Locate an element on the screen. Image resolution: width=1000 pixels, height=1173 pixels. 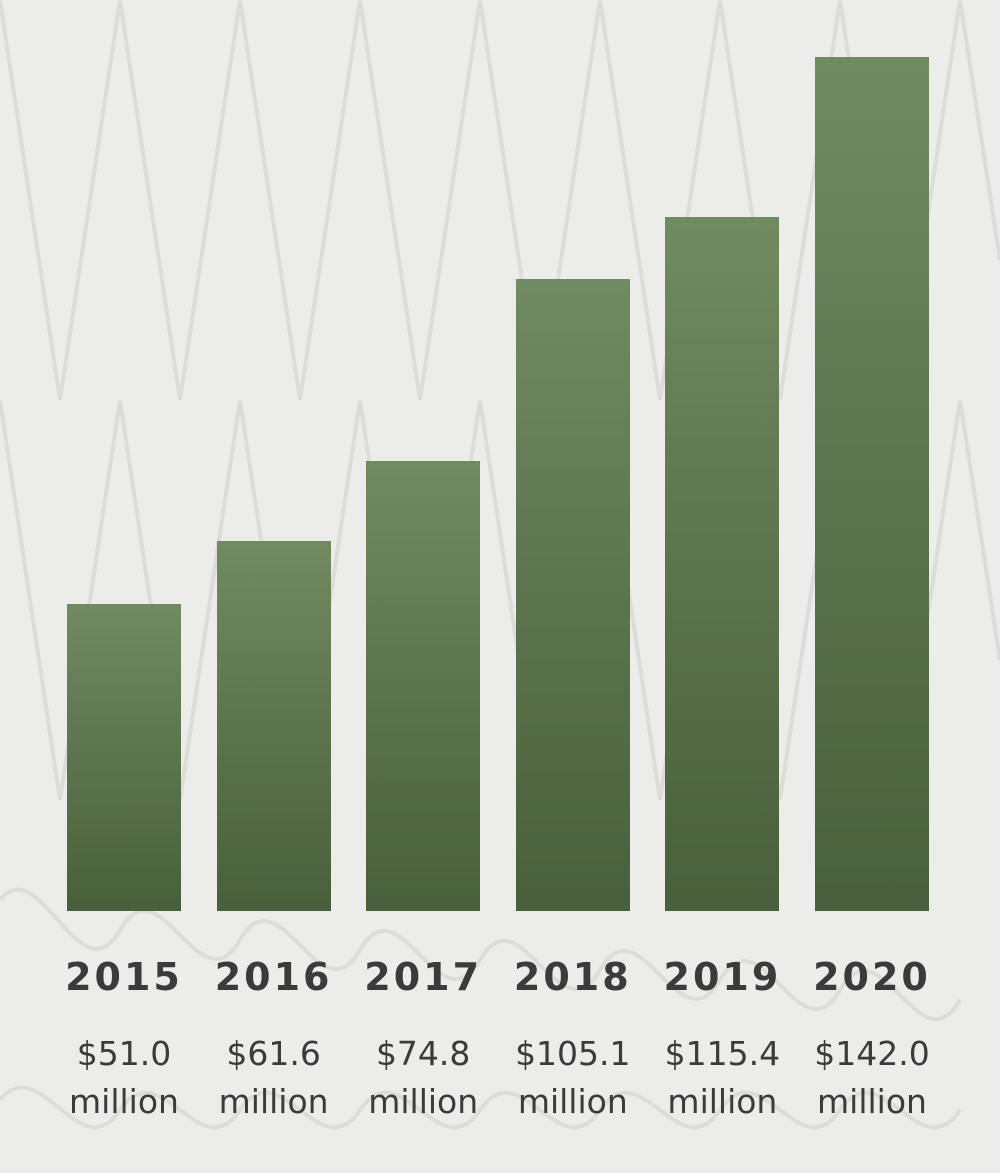
value-label: $61.6 million is located at coordinates (273, 1077).